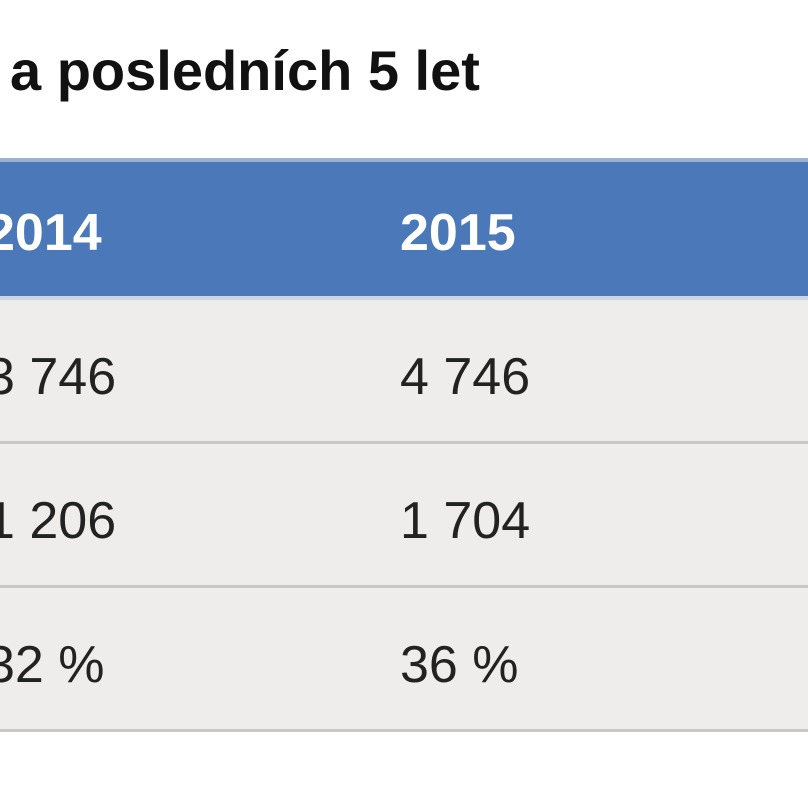  What do you see at coordinates (51, 233) in the screenshot?
I see `header-cell-2014: 2014` at bounding box center [51, 233].